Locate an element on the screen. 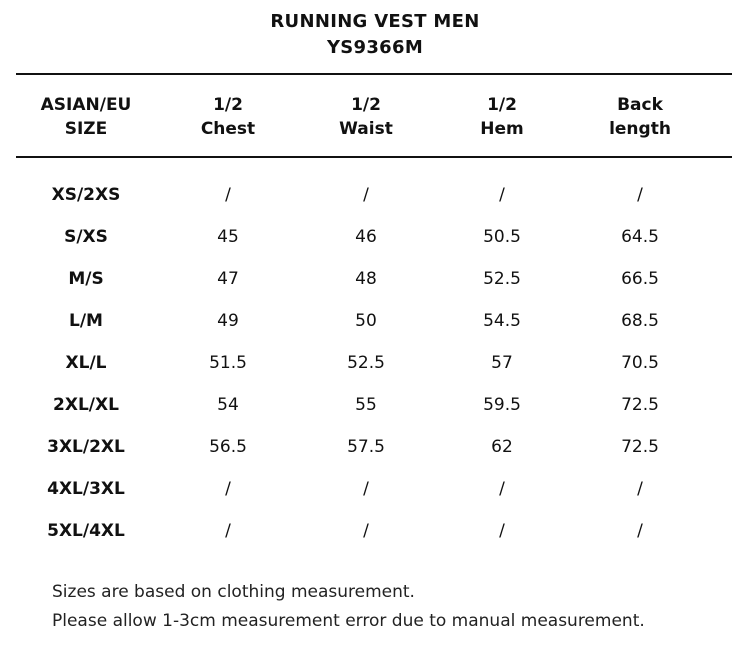  waist-value: 52.5 is located at coordinates (366, 363).